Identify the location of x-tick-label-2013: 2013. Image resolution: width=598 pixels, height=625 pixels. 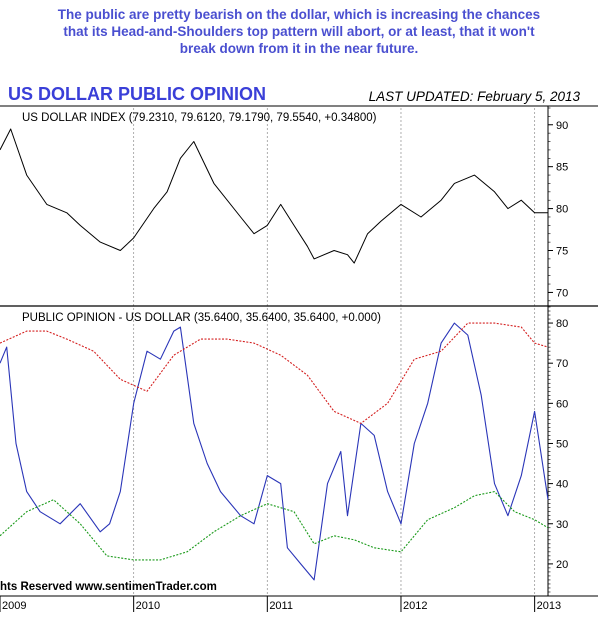
(549, 606).